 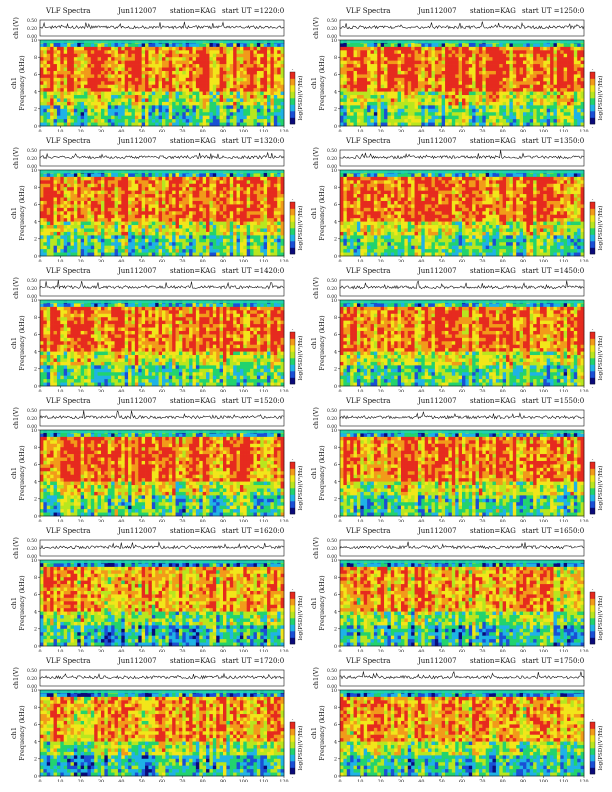 I want to click on x-tick-label: 0, so click(x=39, y=260).